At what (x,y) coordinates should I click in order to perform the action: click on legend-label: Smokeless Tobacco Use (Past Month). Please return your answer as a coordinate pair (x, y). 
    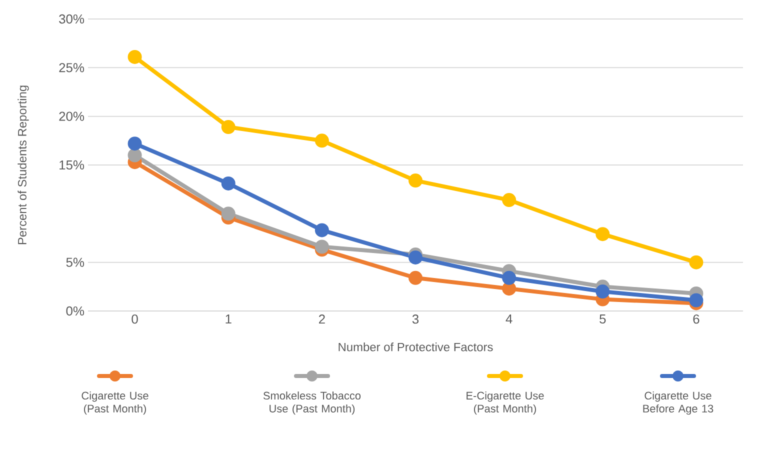
    Looking at the image, I should click on (312, 403).